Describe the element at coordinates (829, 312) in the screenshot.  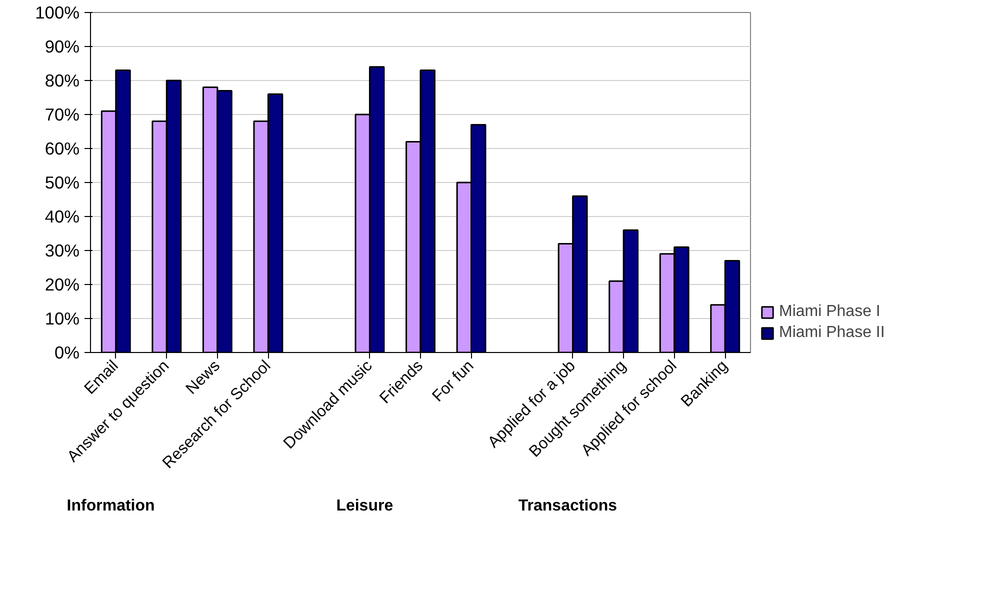
I see `legend-label: Miami Phase I` at that location.